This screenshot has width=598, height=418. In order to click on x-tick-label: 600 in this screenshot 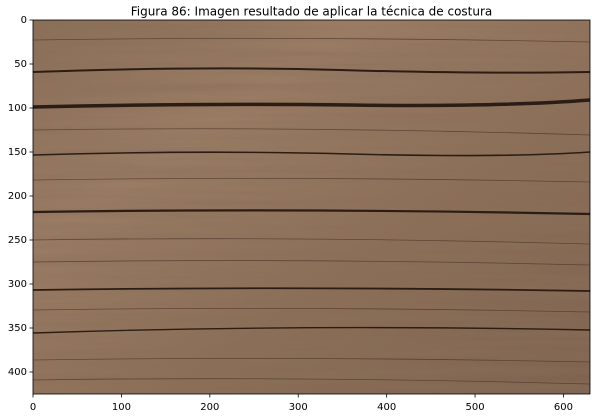, I will do `click(563, 407)`.